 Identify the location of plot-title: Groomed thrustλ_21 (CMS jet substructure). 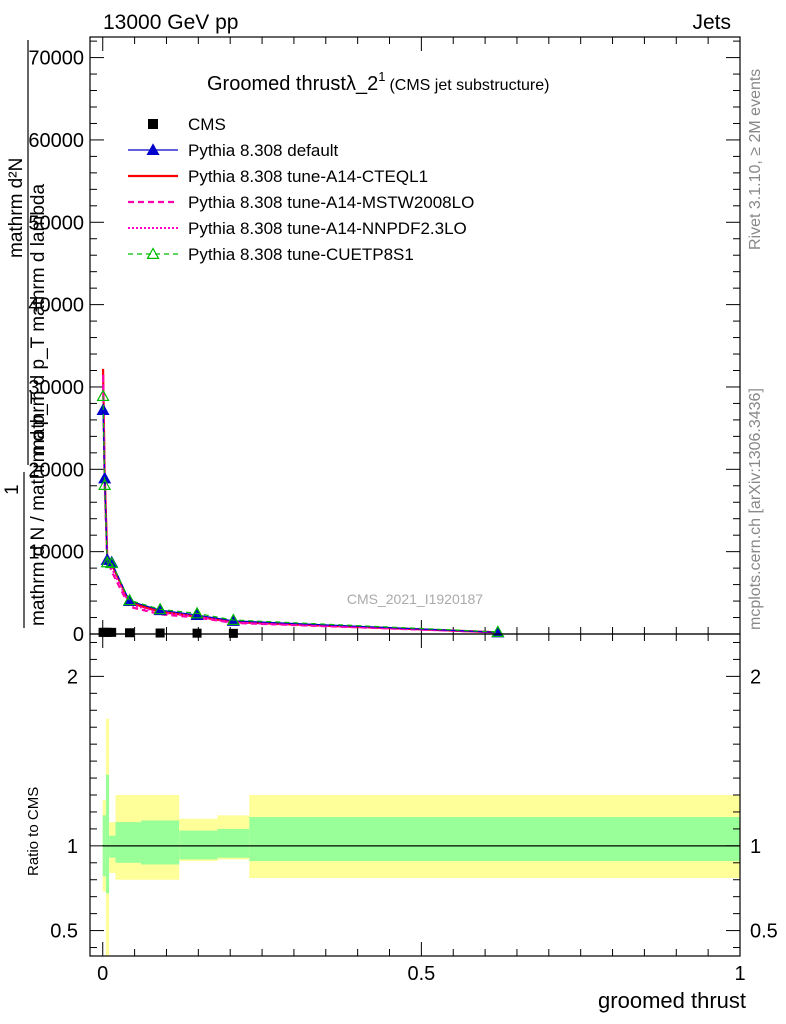
(378, 82).